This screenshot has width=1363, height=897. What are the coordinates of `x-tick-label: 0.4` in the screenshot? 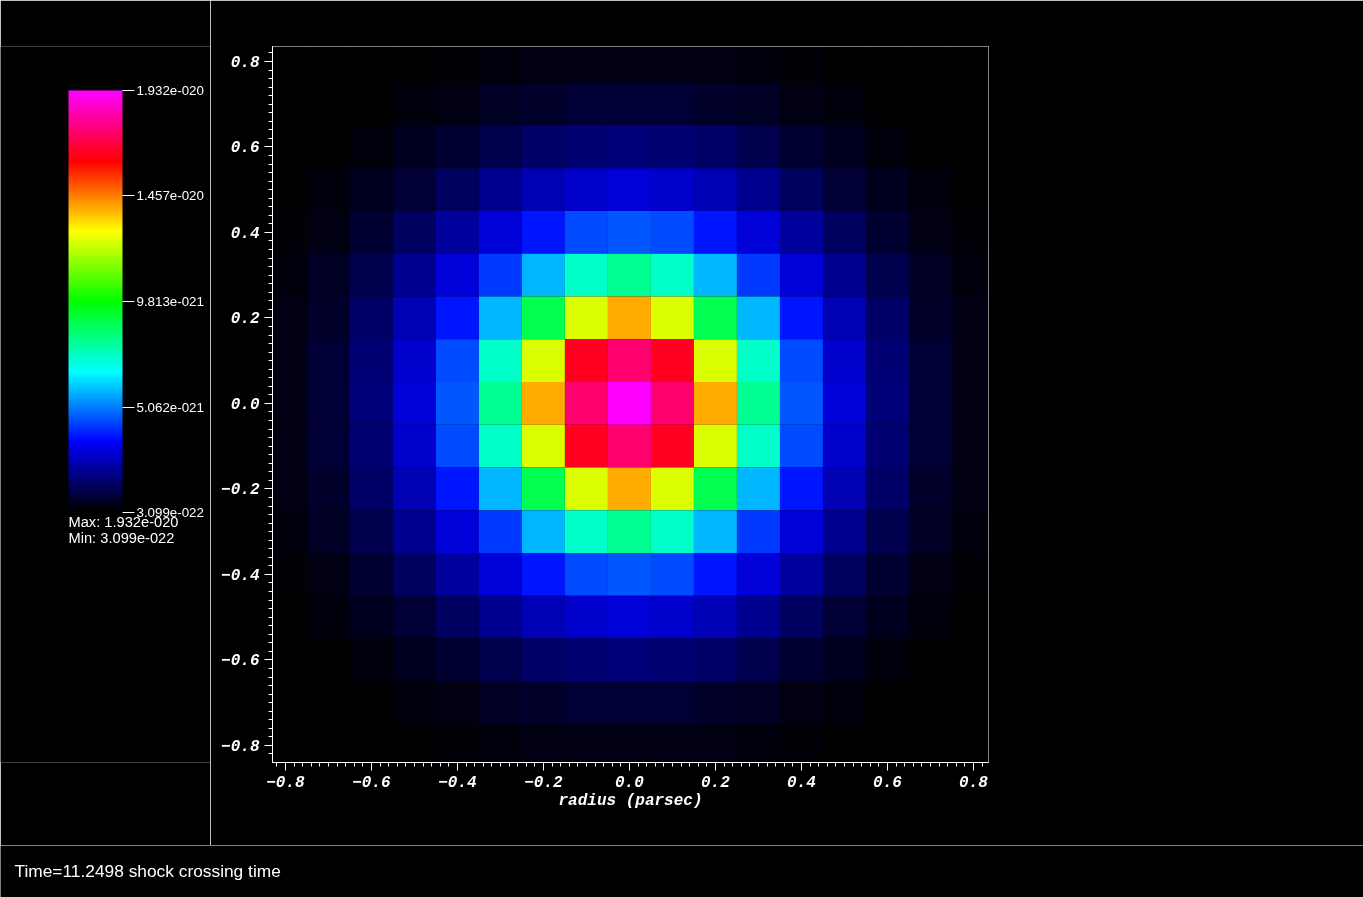 It's located at (802, 782).